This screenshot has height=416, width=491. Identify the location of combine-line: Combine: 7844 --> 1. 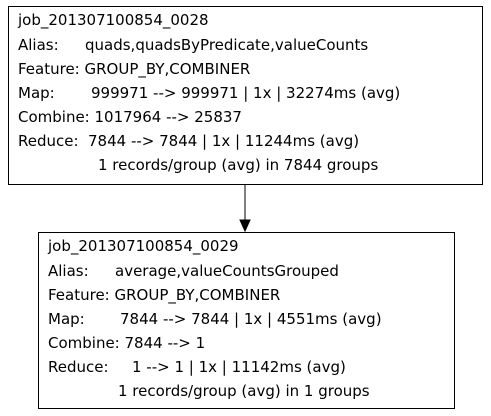
(127, 343).